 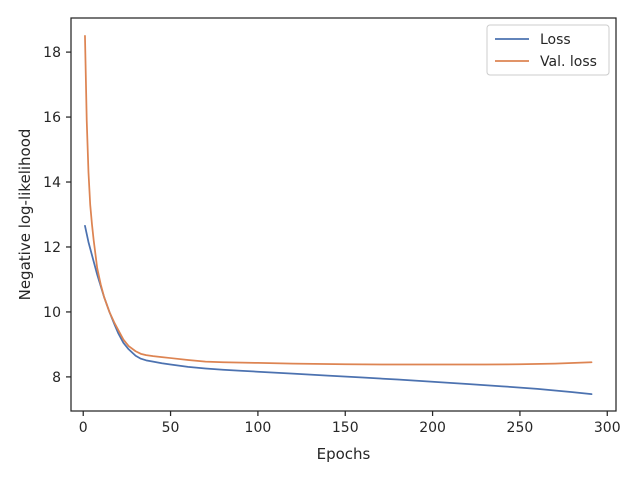 I want to click on x-tick-label: 50, so click(x=171, y=428).